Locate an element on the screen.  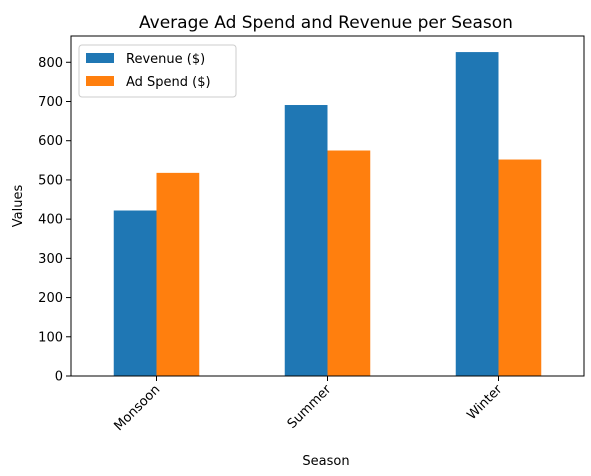
x-axis-label: Season is located at coordinates (325, 461).